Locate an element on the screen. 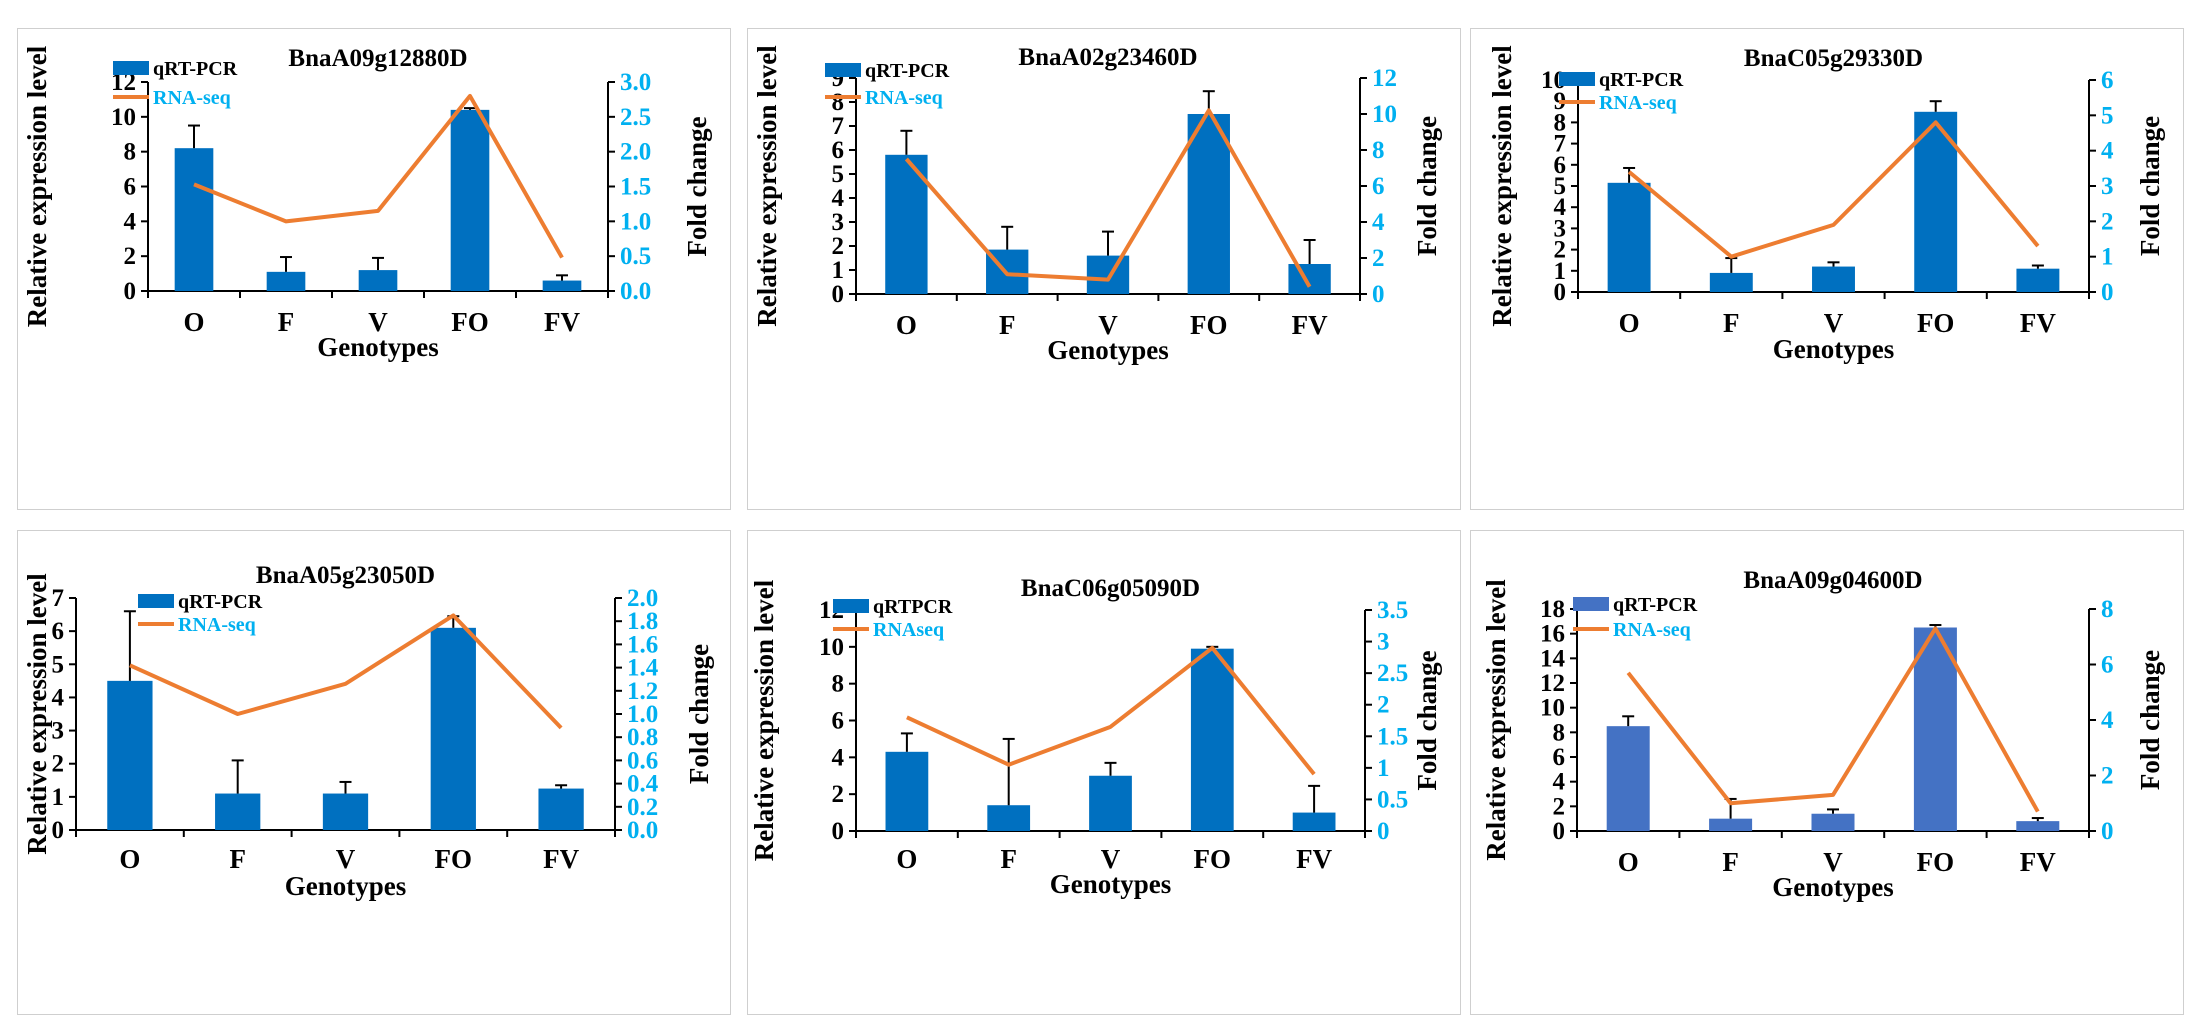  y2-tick-label: 1.0 is located at coordinates (642, 714).